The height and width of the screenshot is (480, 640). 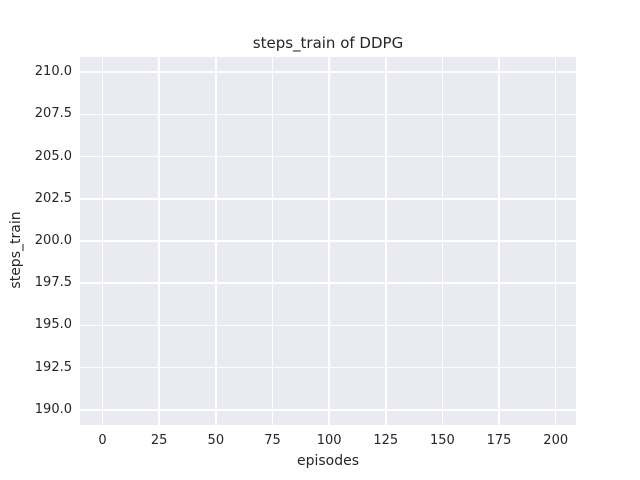 What do you see at coordinates (499, 440) in the screenshot?
I see `x-tick-label: 175` at bounding box center [499, 440].